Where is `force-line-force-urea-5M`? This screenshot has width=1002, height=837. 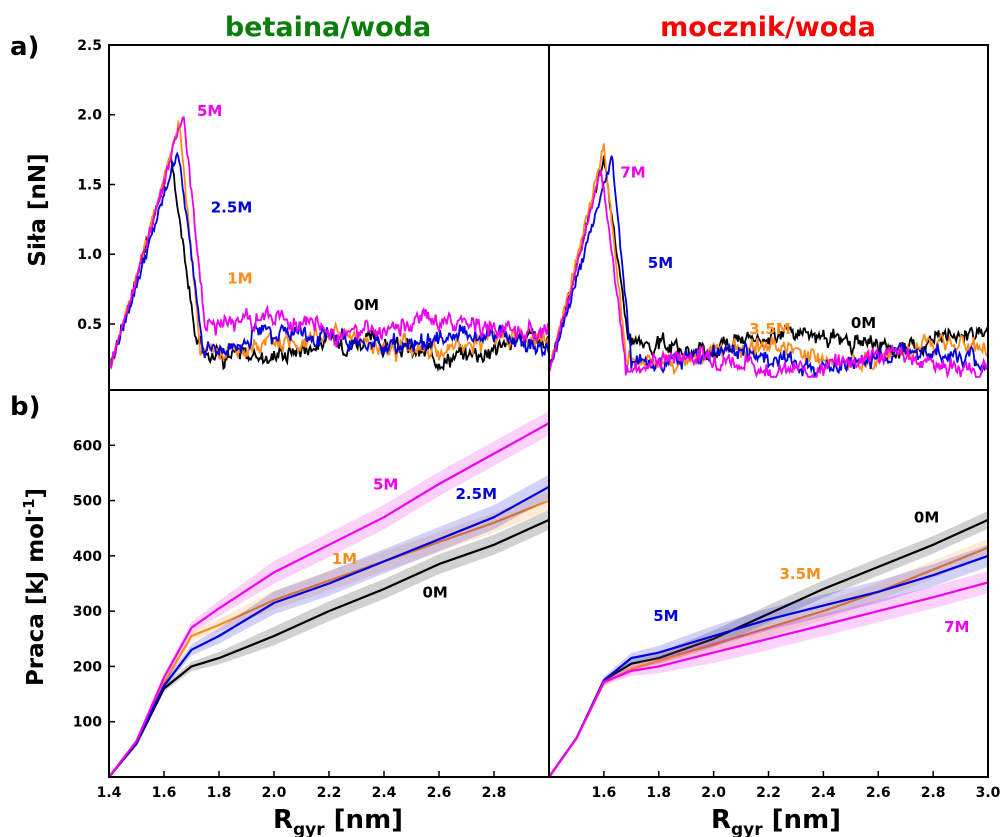
force-line-force-urea-5M is located at coordinates (768, 266).